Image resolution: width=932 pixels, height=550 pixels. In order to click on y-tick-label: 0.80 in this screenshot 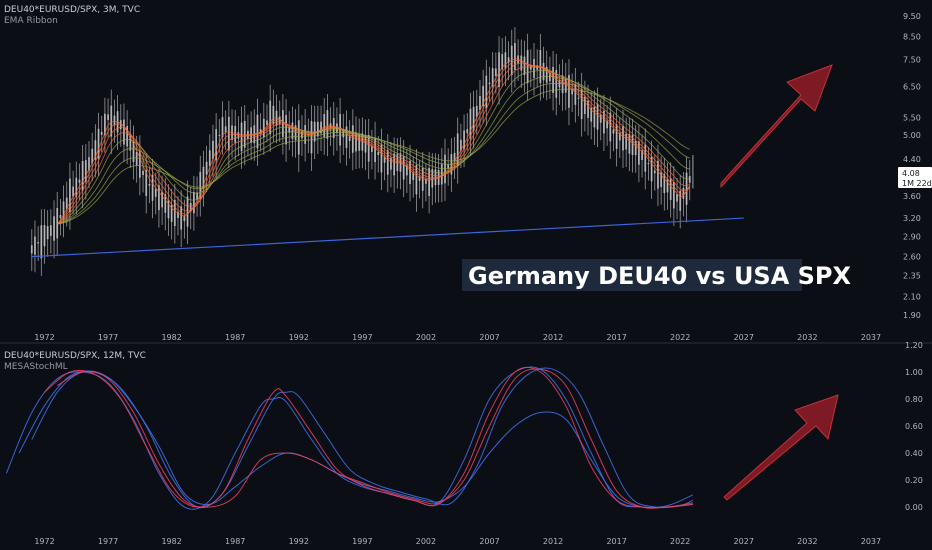, I will do `click(914, 399)`.